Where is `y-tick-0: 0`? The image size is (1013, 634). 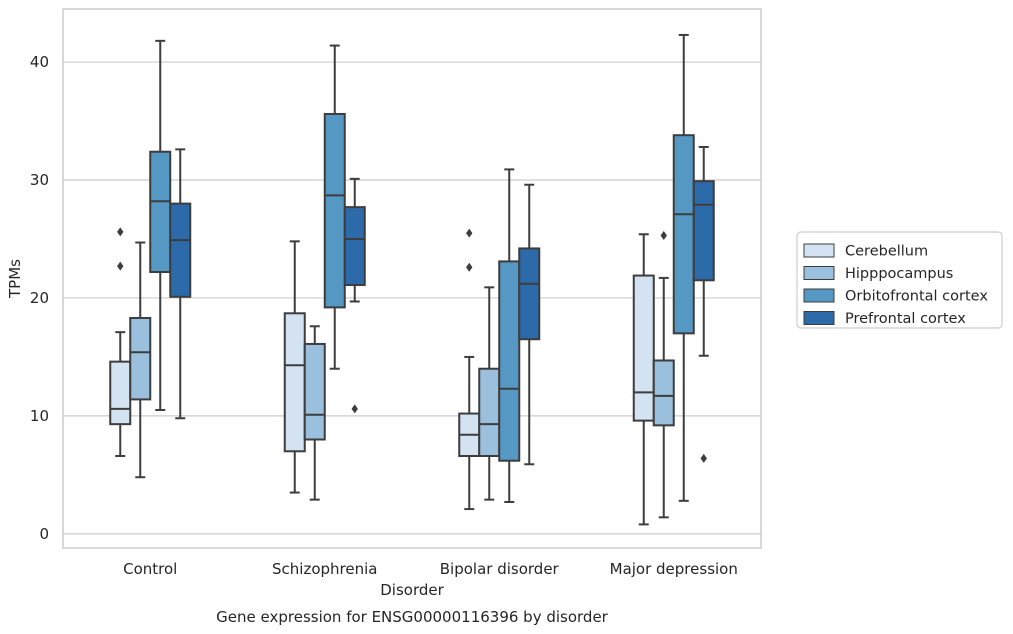 y-tick-0: 0 is located at coordinates (44, 534).